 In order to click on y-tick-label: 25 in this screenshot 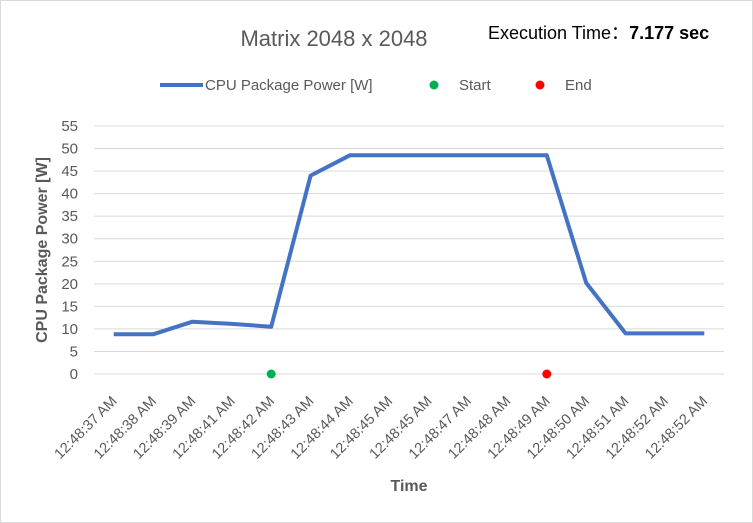, I will do `click(69, 261)`.